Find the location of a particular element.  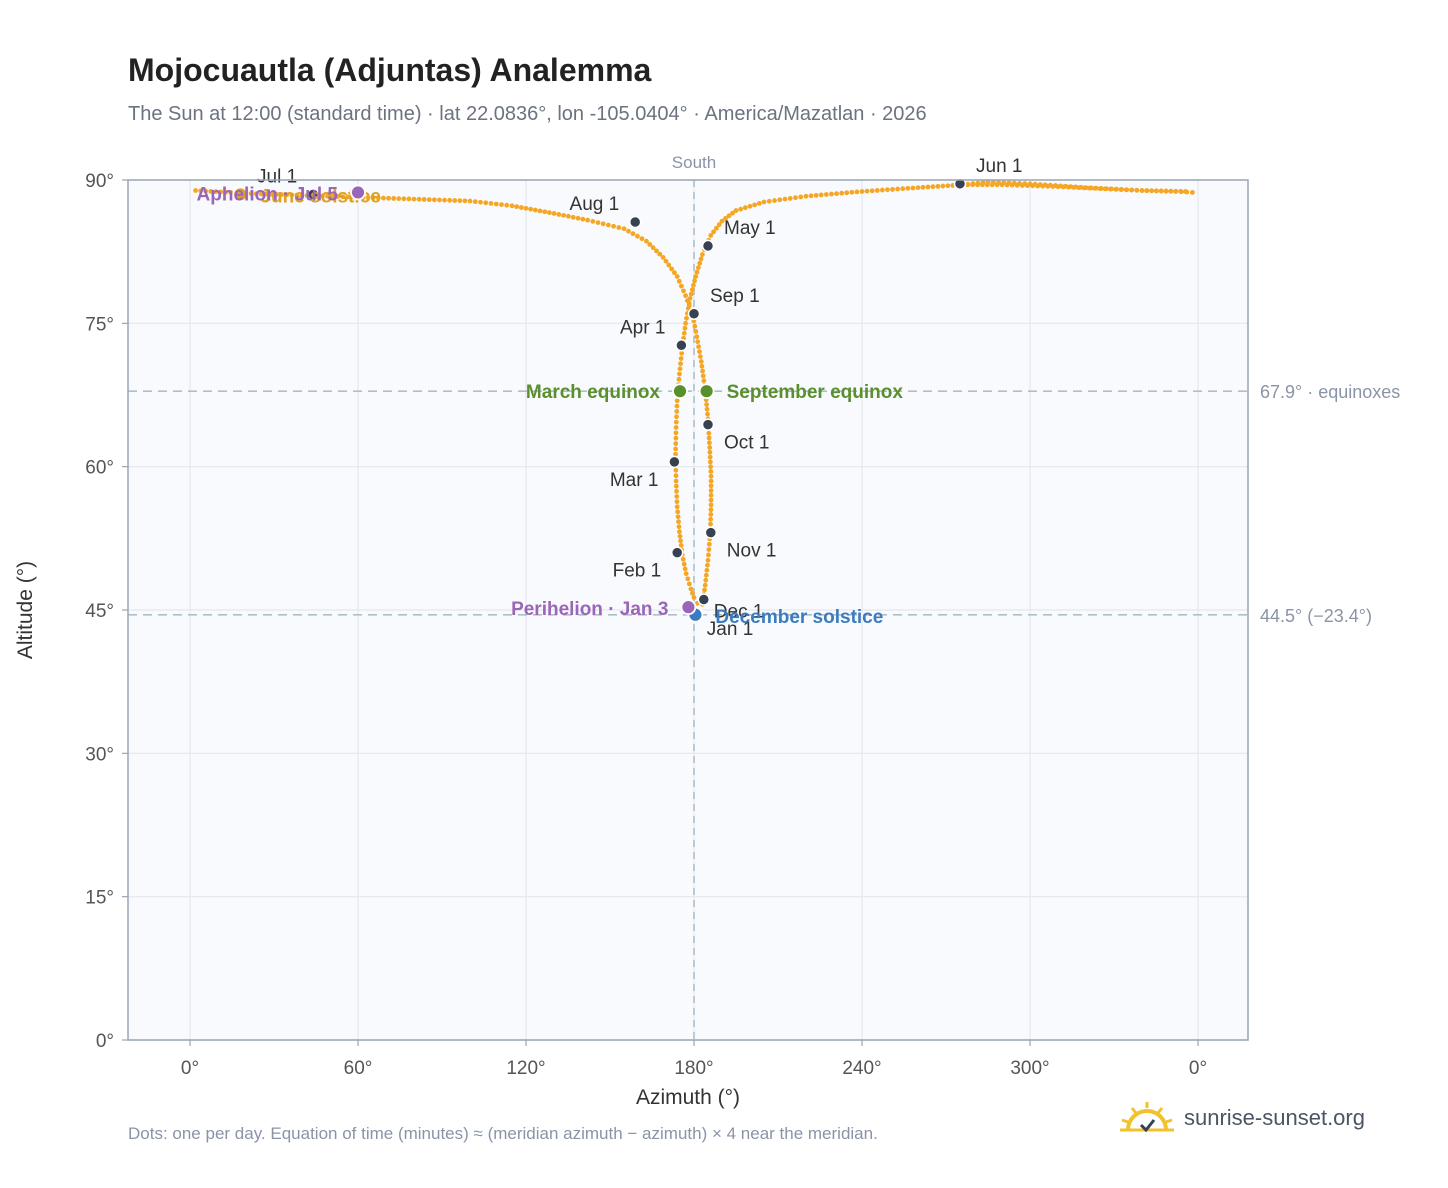

brand-name: sunrise-sunset.org is located at coordinates (1274, 1117).